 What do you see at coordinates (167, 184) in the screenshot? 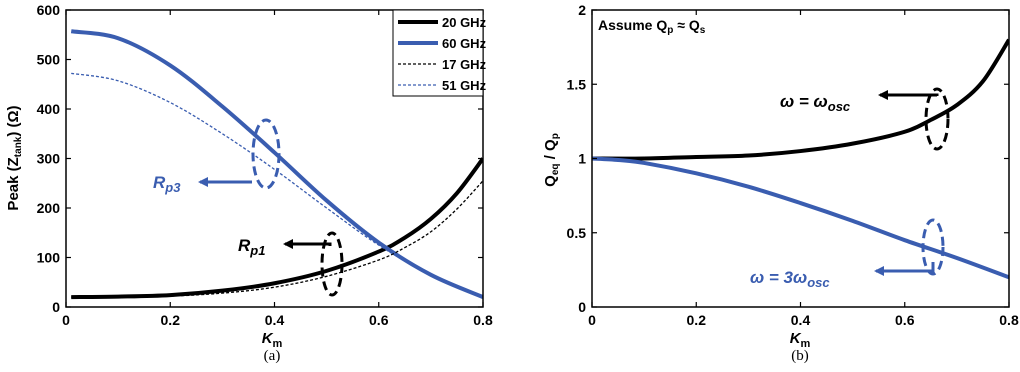
I see `rp3-label: Rp3` at bounding box center [167, 184].